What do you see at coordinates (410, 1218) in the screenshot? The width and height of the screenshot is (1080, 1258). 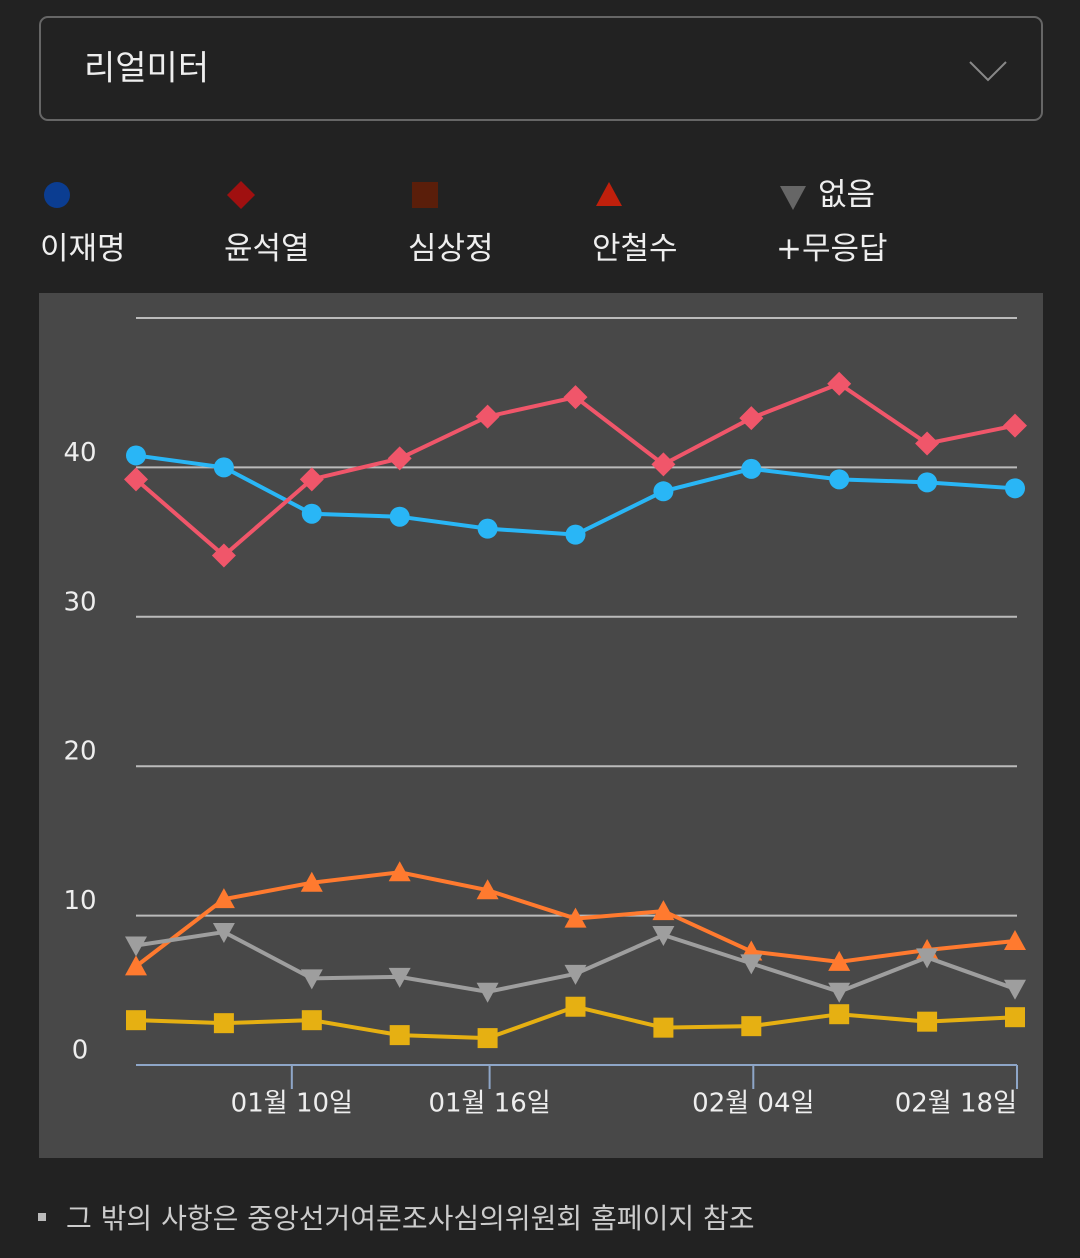 I see `footnote: 그 밖의 사항은 중앙선거여론조사심의위원회 홈페이지 참조` at bounding box center [410, 1218].